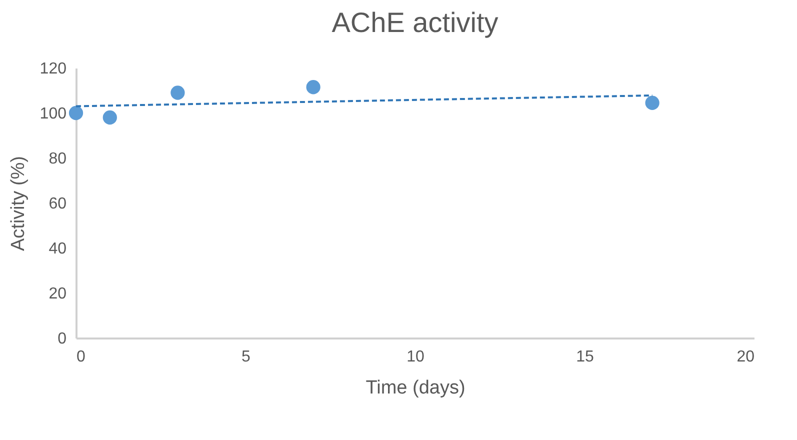 The height and width of the screenshot is (440, 797). Describe the element at coordinates (585, 357) in the screenshot. I see `x-tick-label: 15` at that location.